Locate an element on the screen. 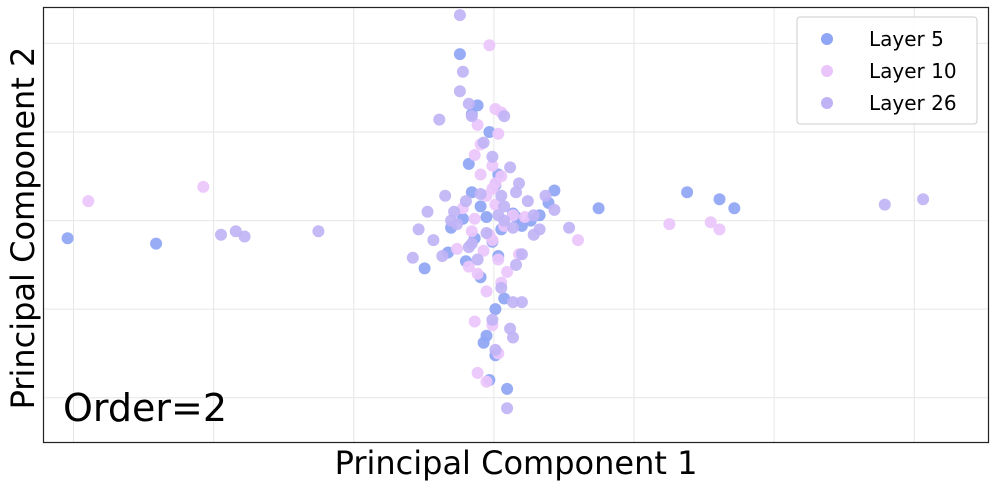 This screenshot has width=996, height=490. legend-label: Layer 5 is located at coordinates (906, 39).